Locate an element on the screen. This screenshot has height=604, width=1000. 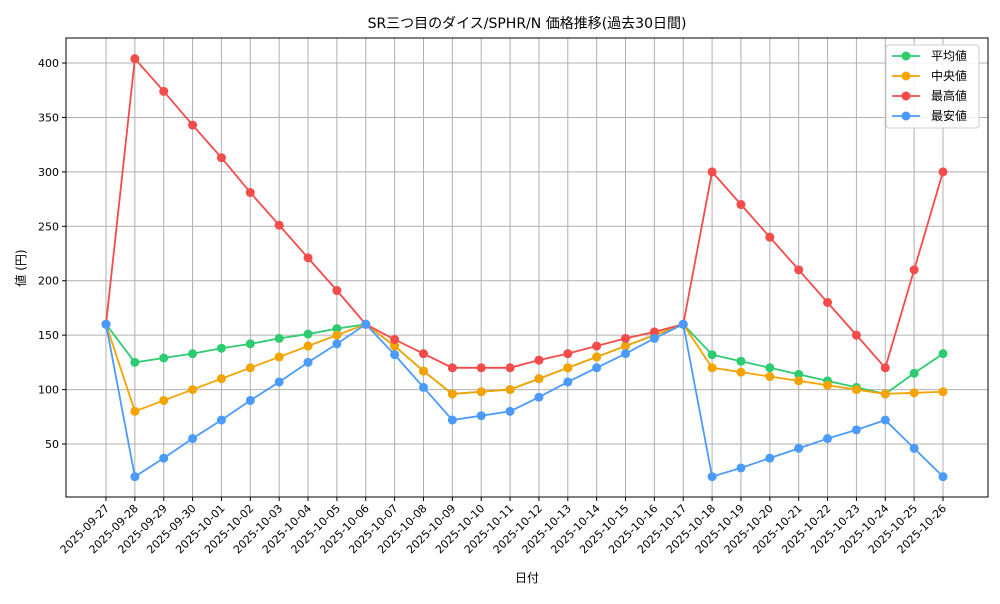
legend-label: 最安値 is located at coordinates (949, 115).